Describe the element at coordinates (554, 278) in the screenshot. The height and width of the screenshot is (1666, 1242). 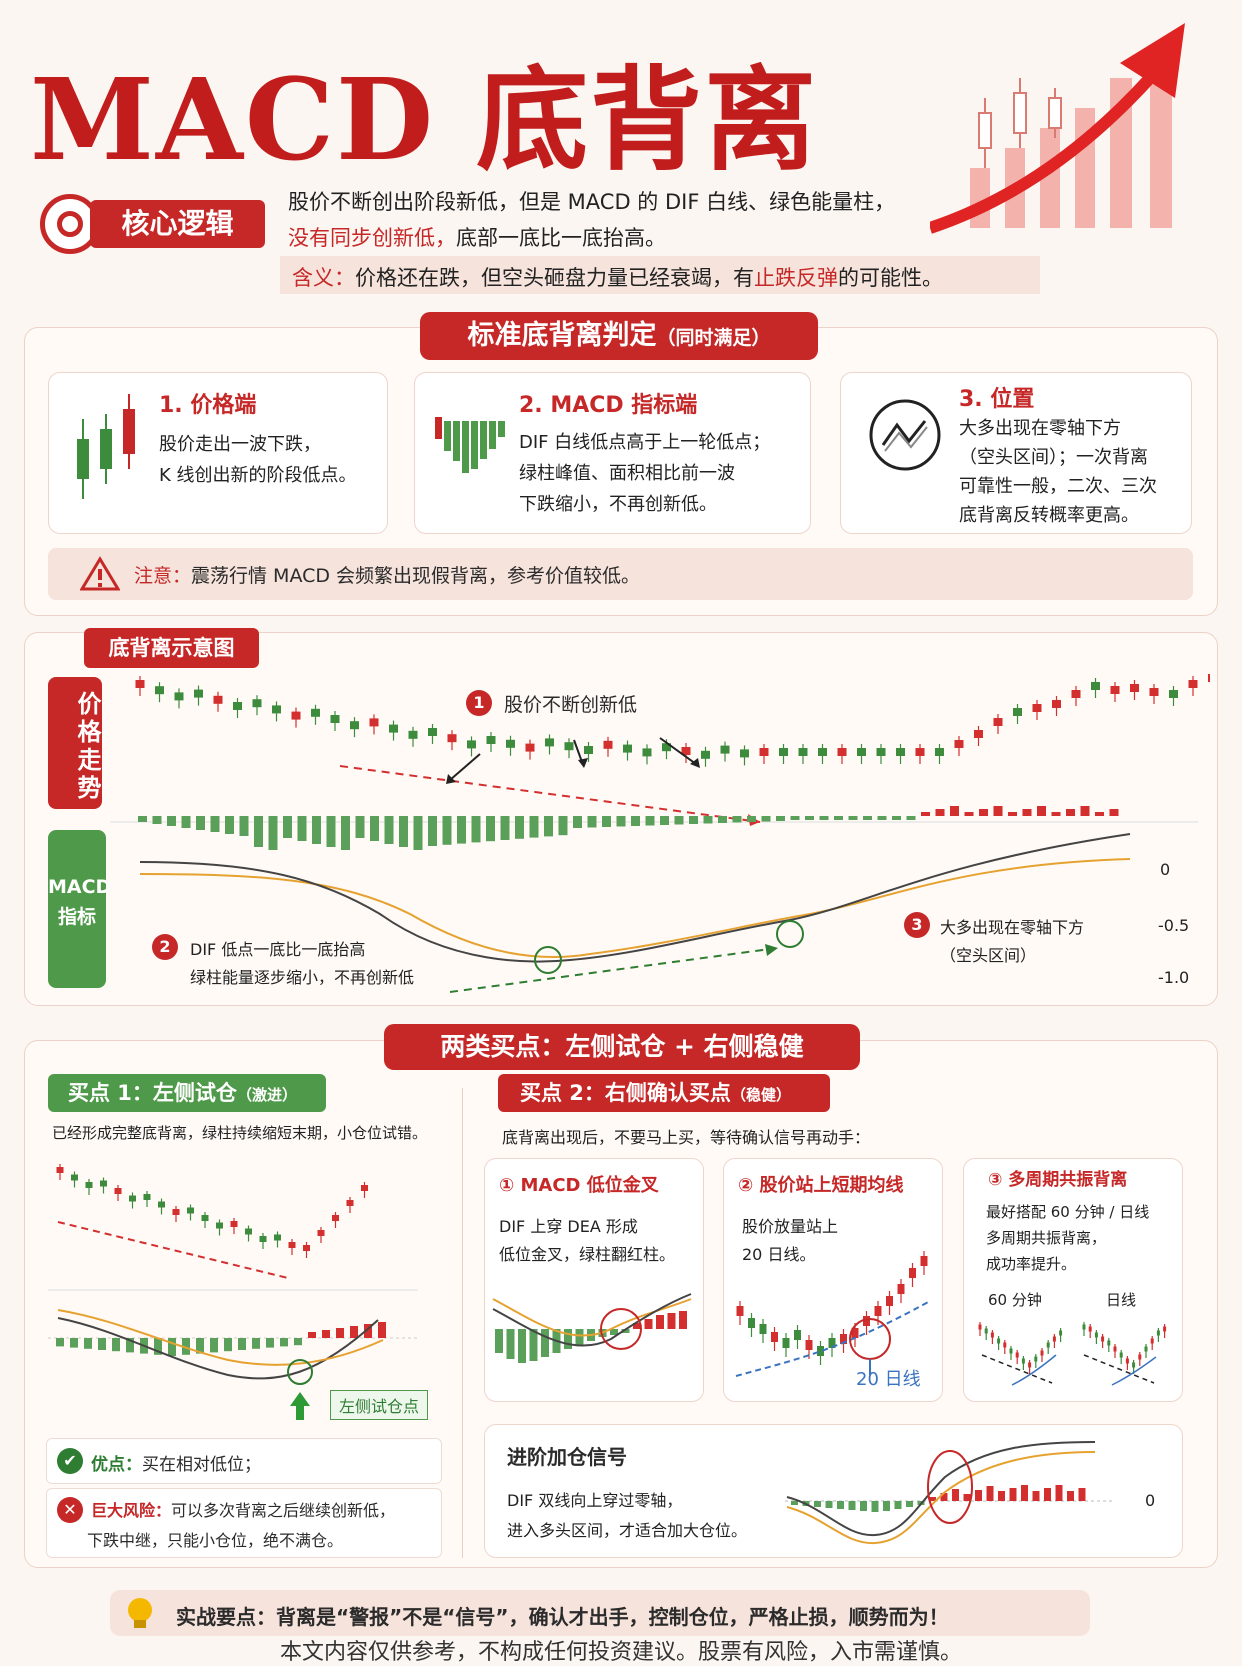
I see `meaning-text: 价格还在跌，但空头砸盘力量已经衰竭，有` at that location.